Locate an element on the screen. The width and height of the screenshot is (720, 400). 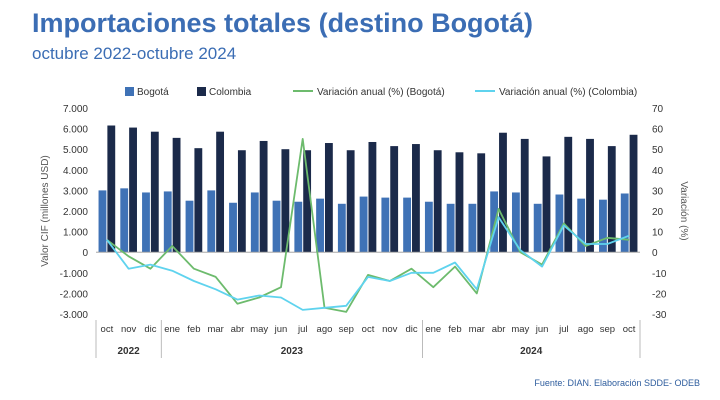
y2-tick-label: -10 is located at coordinates (659, 274).